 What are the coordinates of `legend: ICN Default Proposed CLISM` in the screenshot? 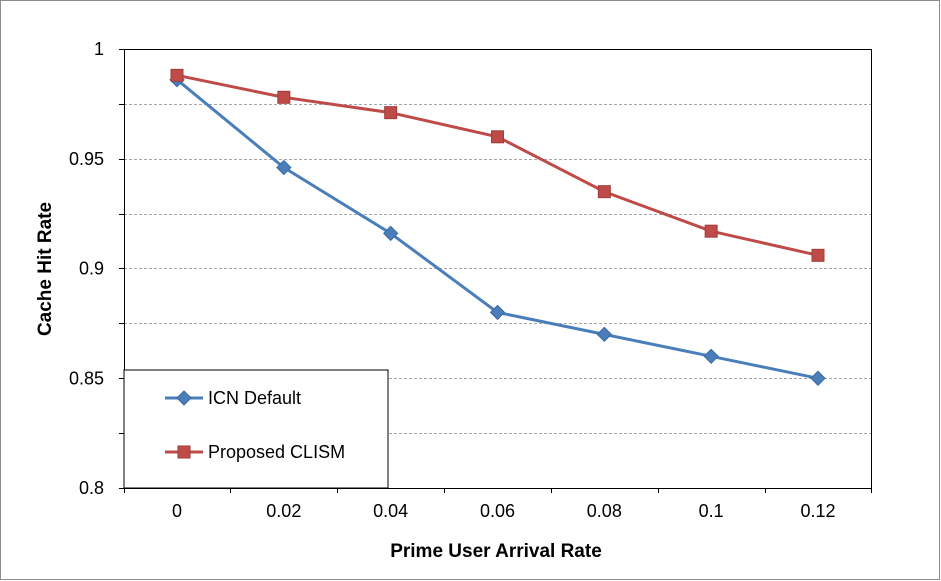 It's located at (256, 429).